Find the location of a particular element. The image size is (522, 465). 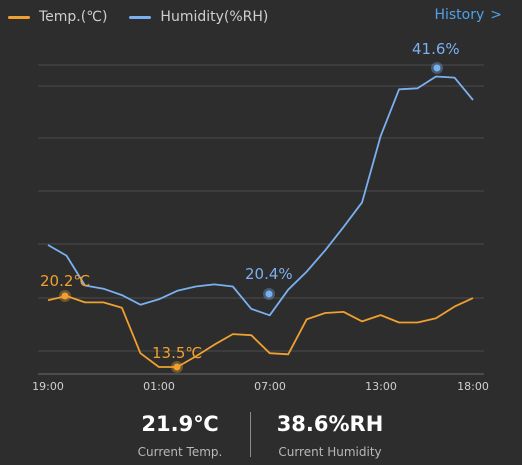

current-temp: 21.9℃ Current Temp. is located at coordinates (180, 435).